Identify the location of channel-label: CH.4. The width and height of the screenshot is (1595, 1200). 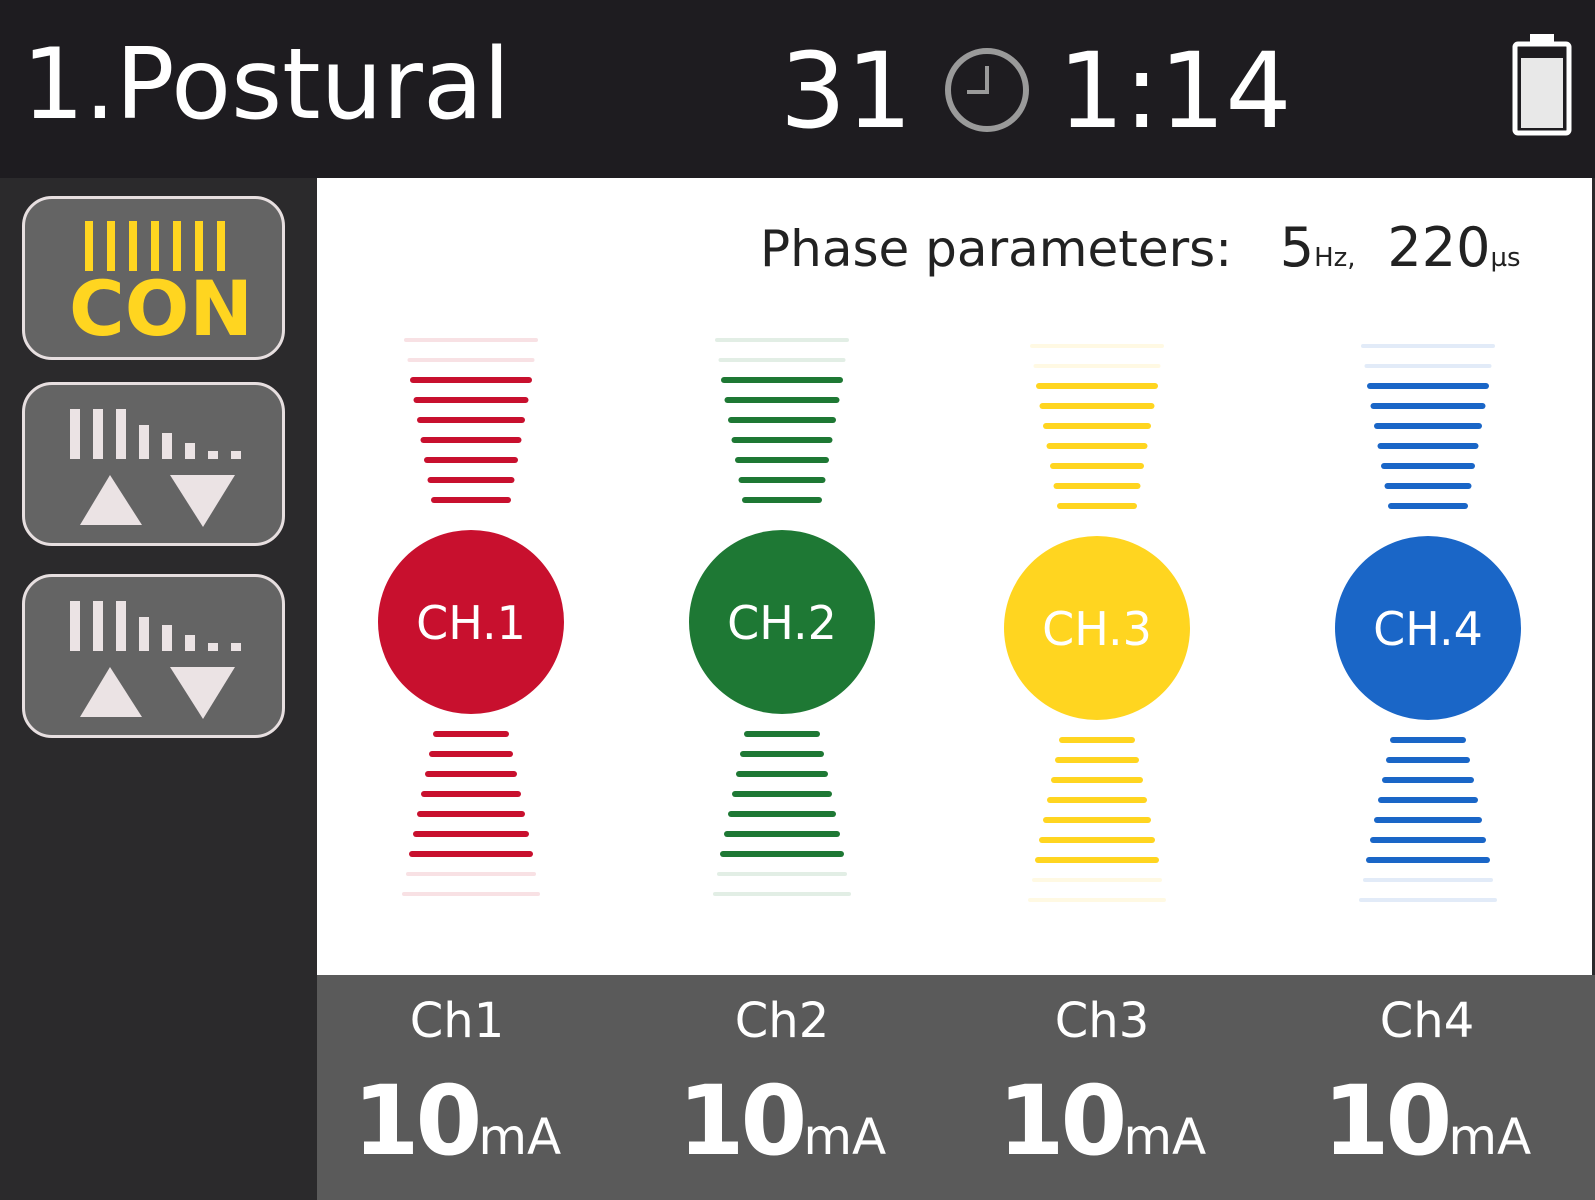
(1428, 629).